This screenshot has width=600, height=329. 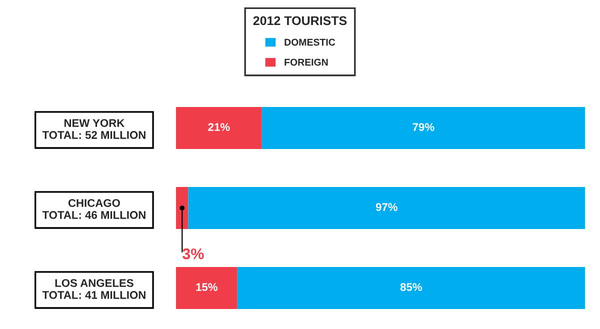 I want to click on data-label: 79%, so click(x=423, y=127).